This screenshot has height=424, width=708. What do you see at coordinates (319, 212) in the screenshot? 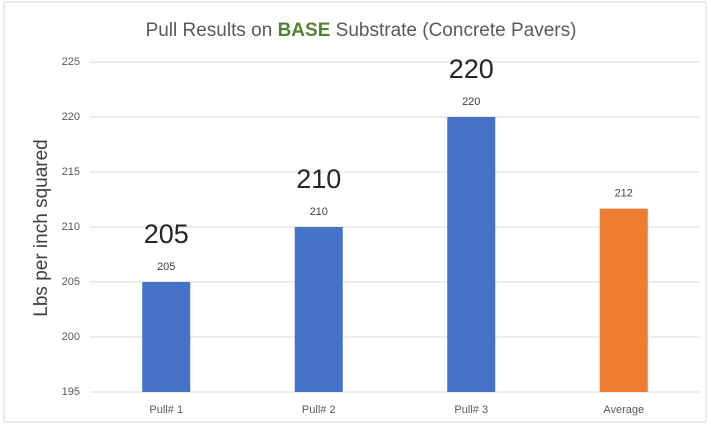
I see `value-label: 210` at bounding box center [319, 212].